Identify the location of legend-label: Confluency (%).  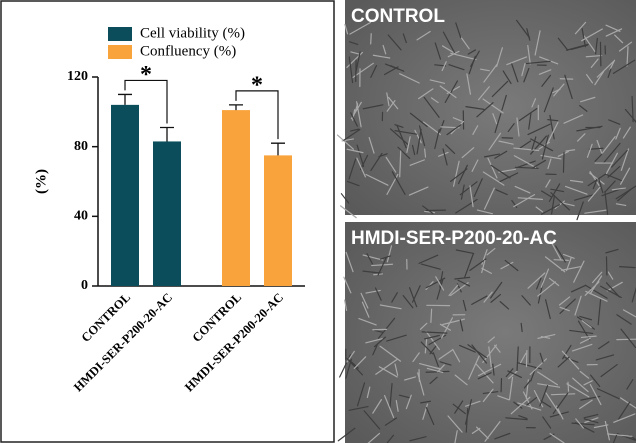
(188, 51).